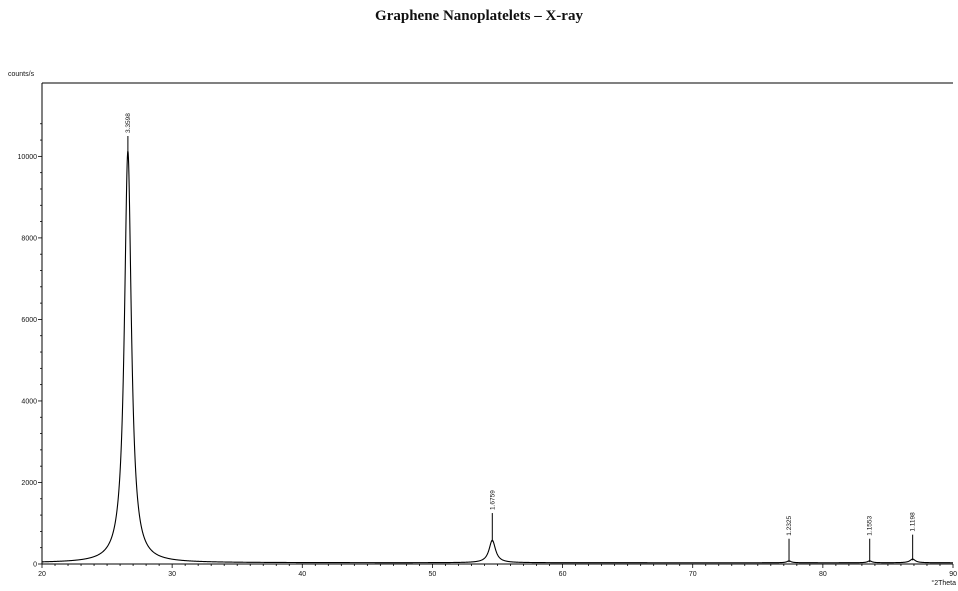 The height and width of the screenshot is (591, 958). Describe the element at coordinates (29, 483) in the screenshot. I see `y-tick-label: 2000` at that location.